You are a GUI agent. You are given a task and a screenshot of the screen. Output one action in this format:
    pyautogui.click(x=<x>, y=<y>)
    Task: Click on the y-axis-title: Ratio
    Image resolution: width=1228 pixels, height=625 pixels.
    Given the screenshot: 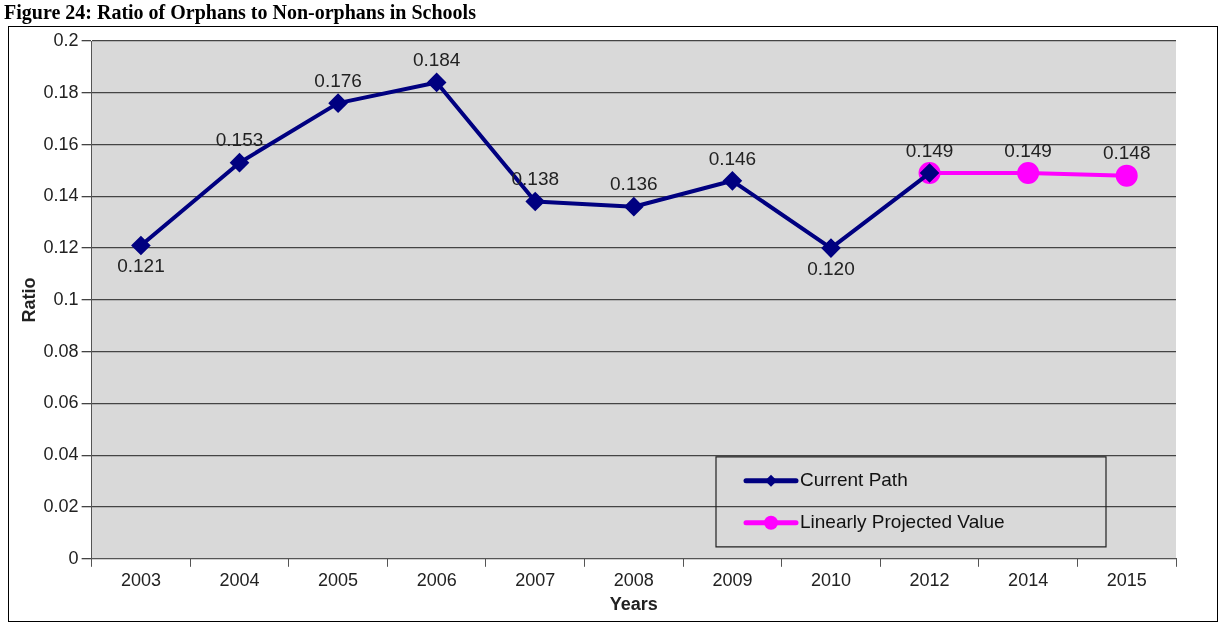 What is the action you would take?
    pyautogui.click(x=28, y=300)
    